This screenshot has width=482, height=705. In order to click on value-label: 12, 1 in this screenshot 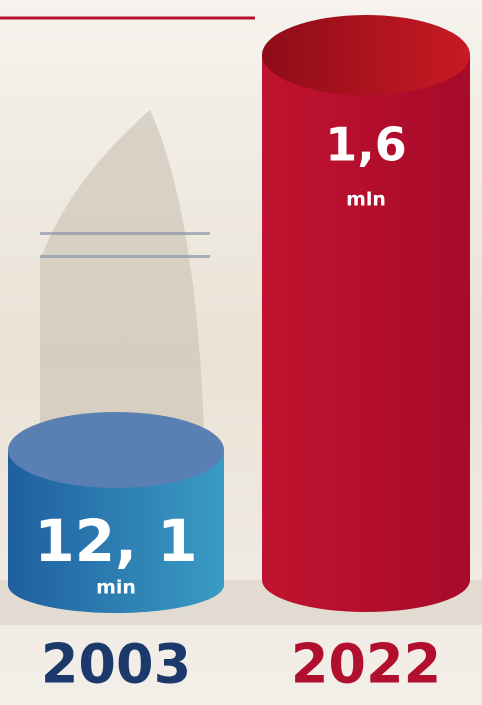, I will do `click(115, 541)`.